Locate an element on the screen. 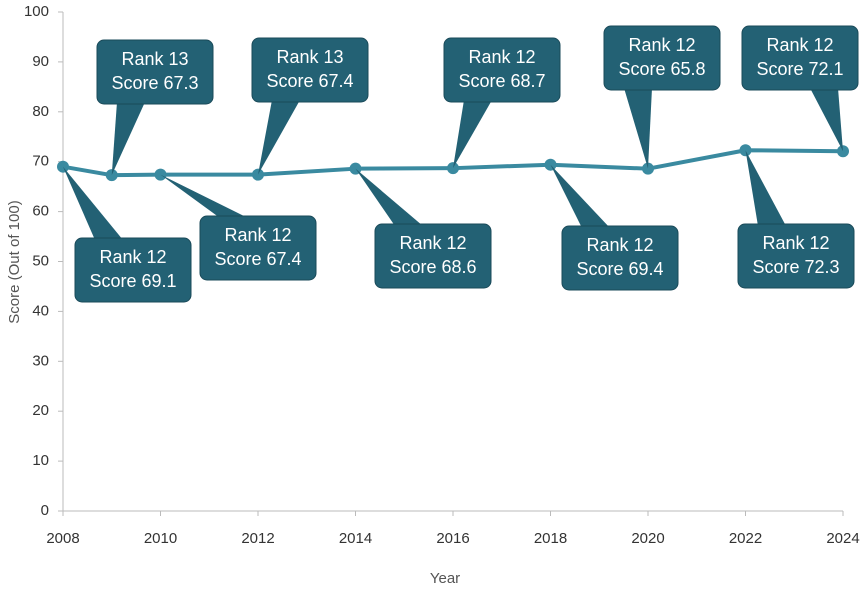  callout-text: Score 65.8 is located at coordinates (661, 69).